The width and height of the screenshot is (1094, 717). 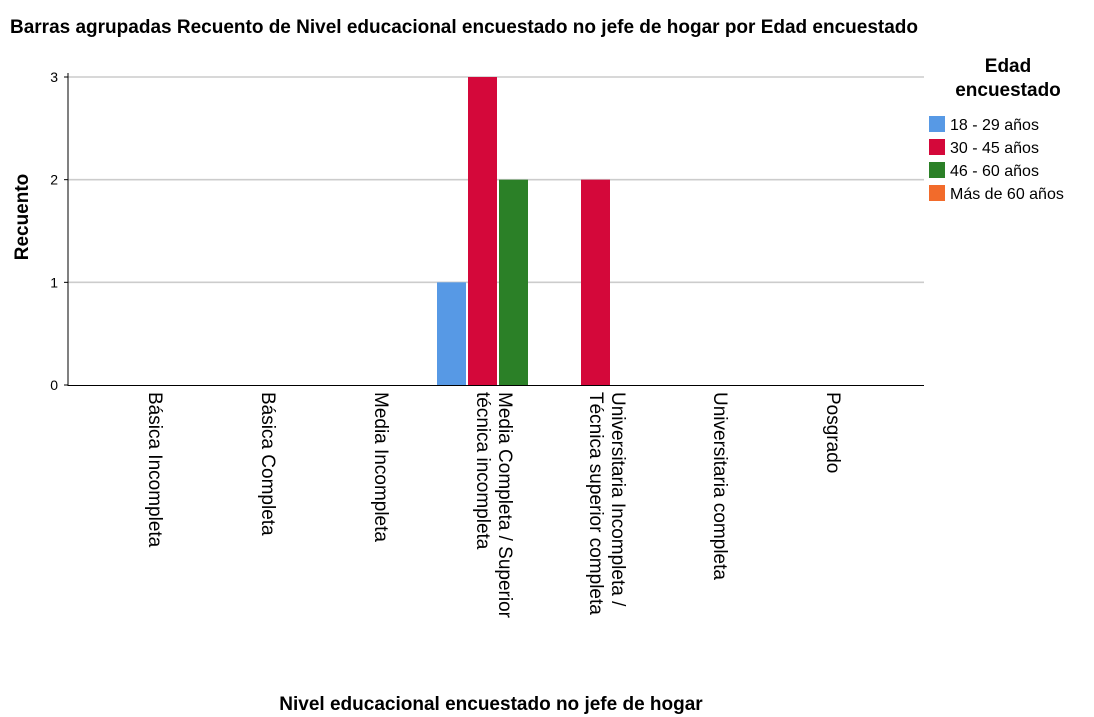 I want to click on x-category-label-line: técnica incompleta, so click(x=482, y=471).